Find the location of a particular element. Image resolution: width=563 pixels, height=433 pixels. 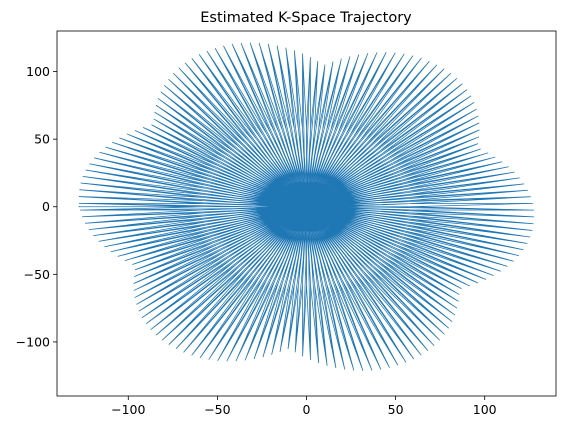

x-tick-label: 100 is located at coordinates (485, 409).